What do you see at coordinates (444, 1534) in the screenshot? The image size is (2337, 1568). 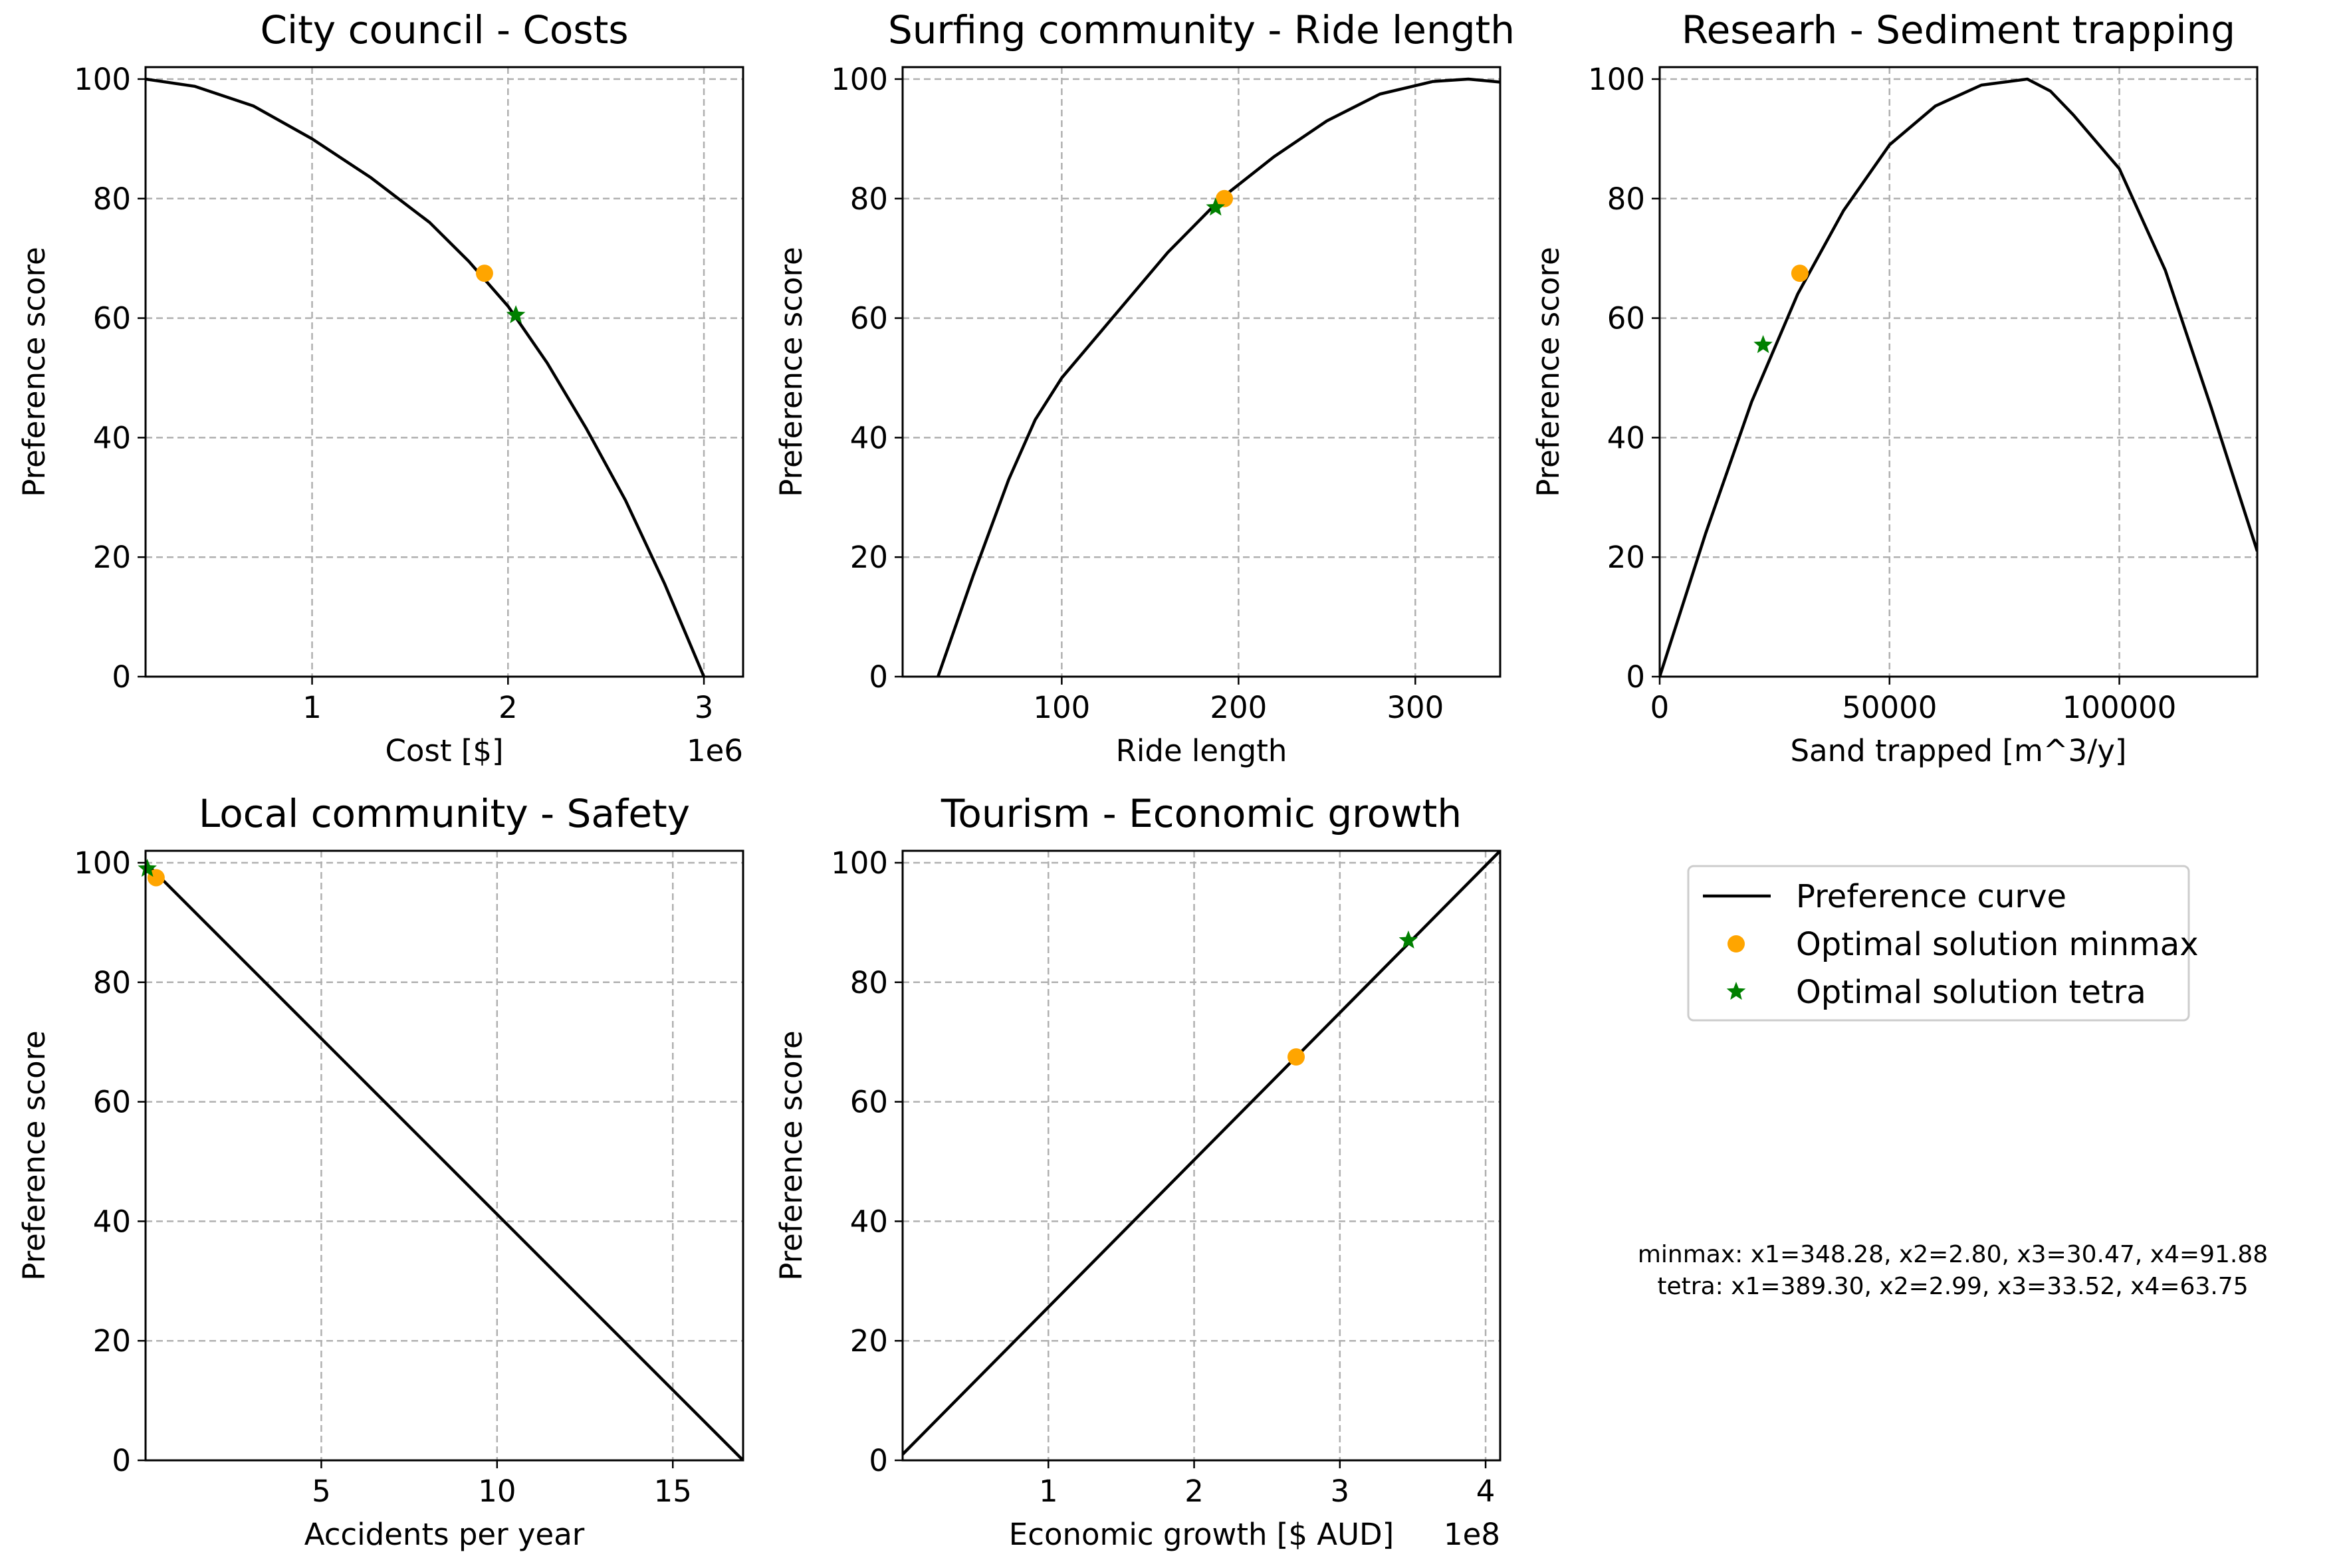 I see `x-axis-label: Accidents per year` at bounding box center [444, 1534].